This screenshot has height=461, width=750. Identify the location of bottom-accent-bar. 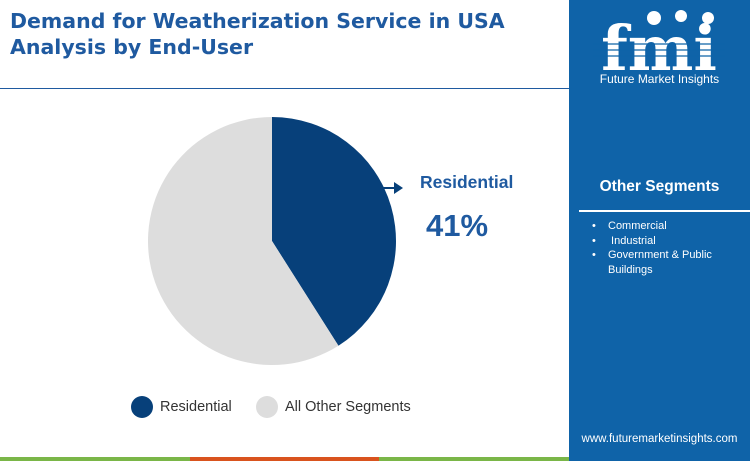
(285, 459).